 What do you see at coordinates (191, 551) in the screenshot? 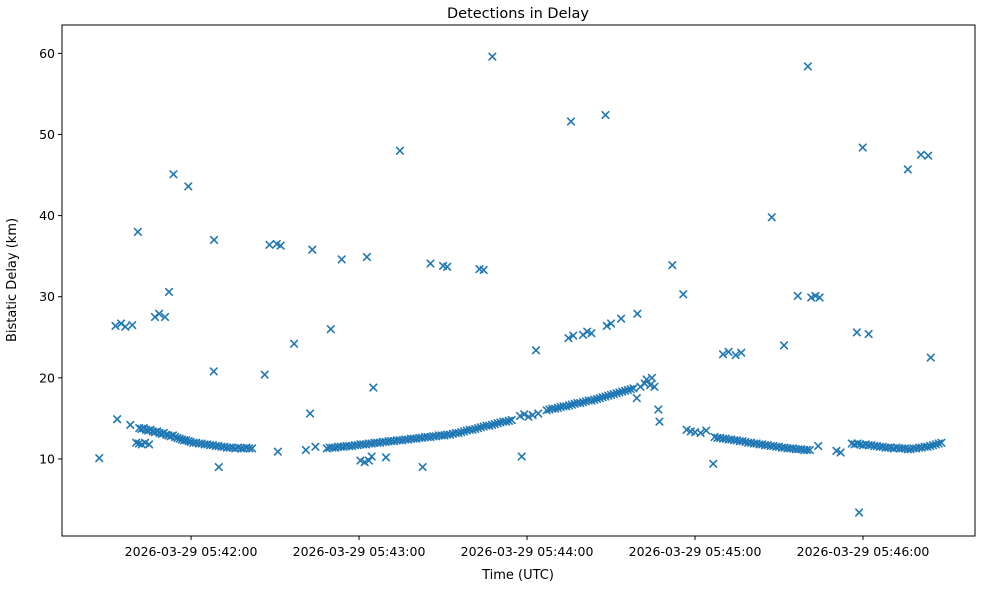
I see `x-tick-label: 2026-03-29 05:42:00` at bounding box center [191, 551].